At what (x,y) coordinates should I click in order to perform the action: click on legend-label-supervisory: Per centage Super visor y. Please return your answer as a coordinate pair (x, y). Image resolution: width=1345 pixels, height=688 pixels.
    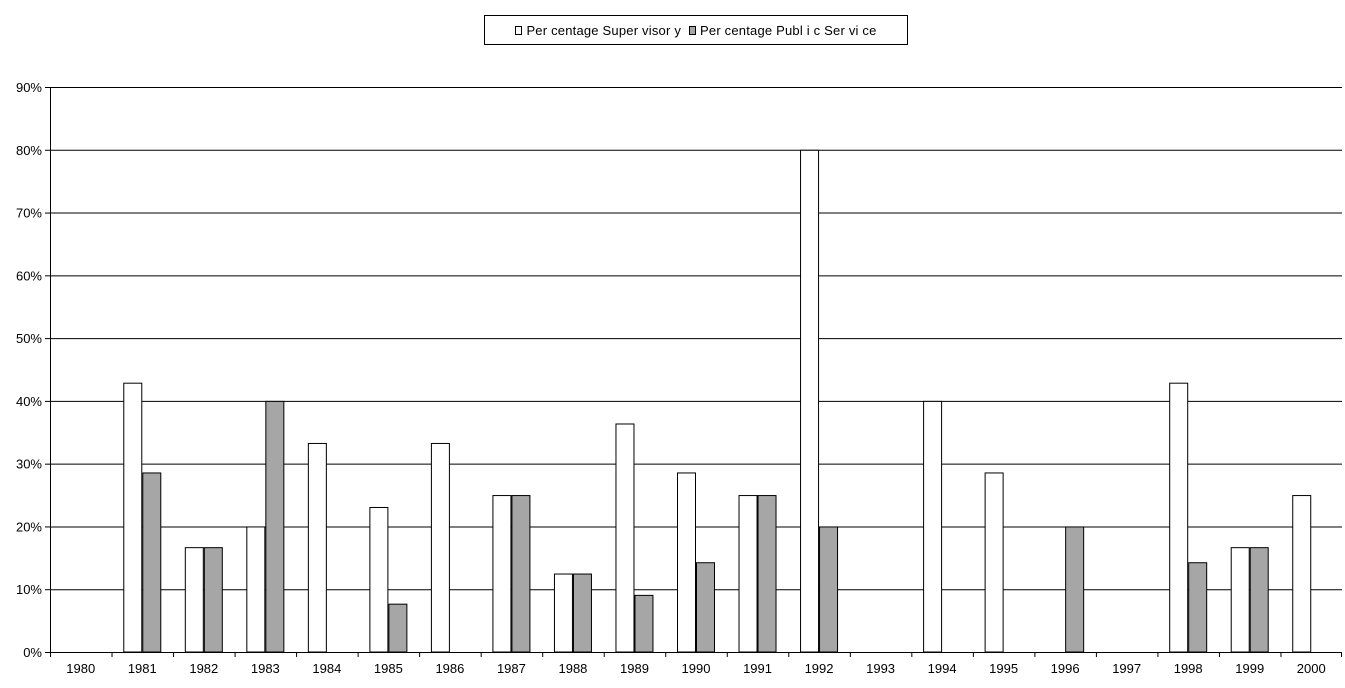
    Looking at the image, I should click on (604, 30).